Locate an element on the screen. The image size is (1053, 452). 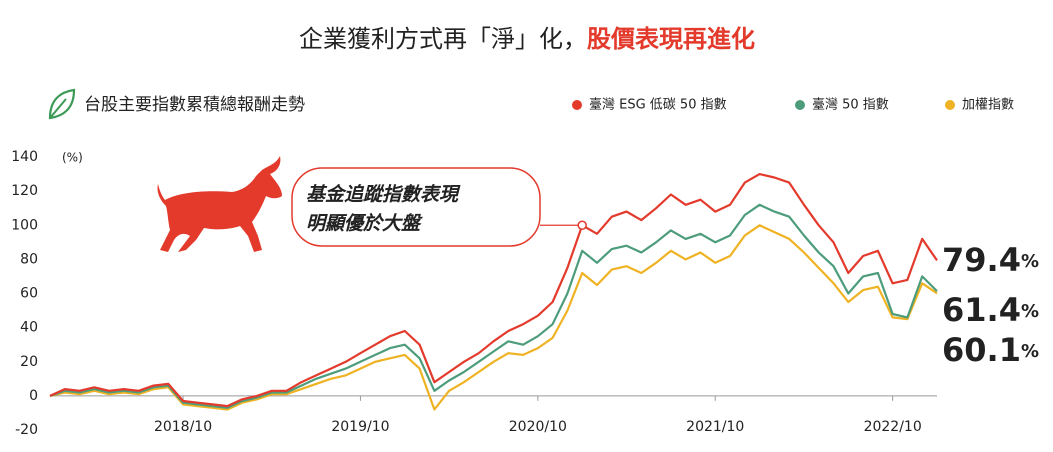
end-value: 61.4 is located at coordinates (981, 310).